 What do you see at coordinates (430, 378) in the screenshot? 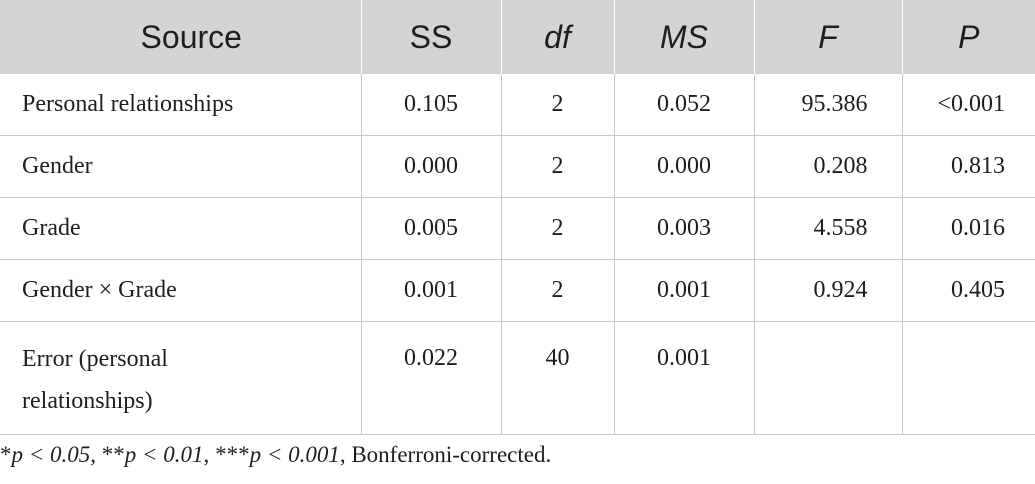
I see `cell-ss: 0.022` at bounding box center [430, 378].